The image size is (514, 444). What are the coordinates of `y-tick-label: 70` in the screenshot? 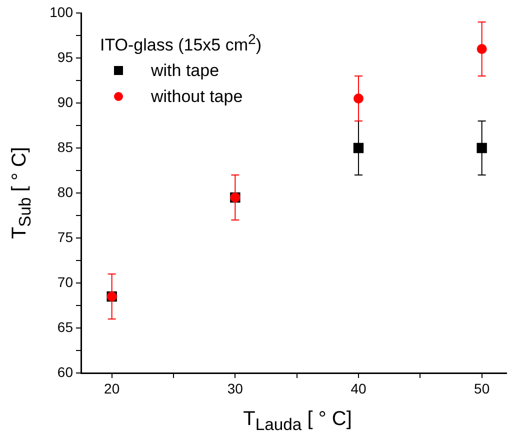 It's located at (65, 282).